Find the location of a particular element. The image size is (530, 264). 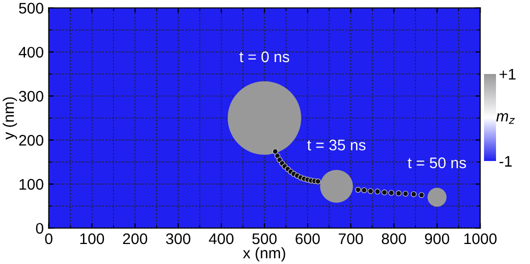

color-bar-label: -1 is located at coordinates (506, 161).